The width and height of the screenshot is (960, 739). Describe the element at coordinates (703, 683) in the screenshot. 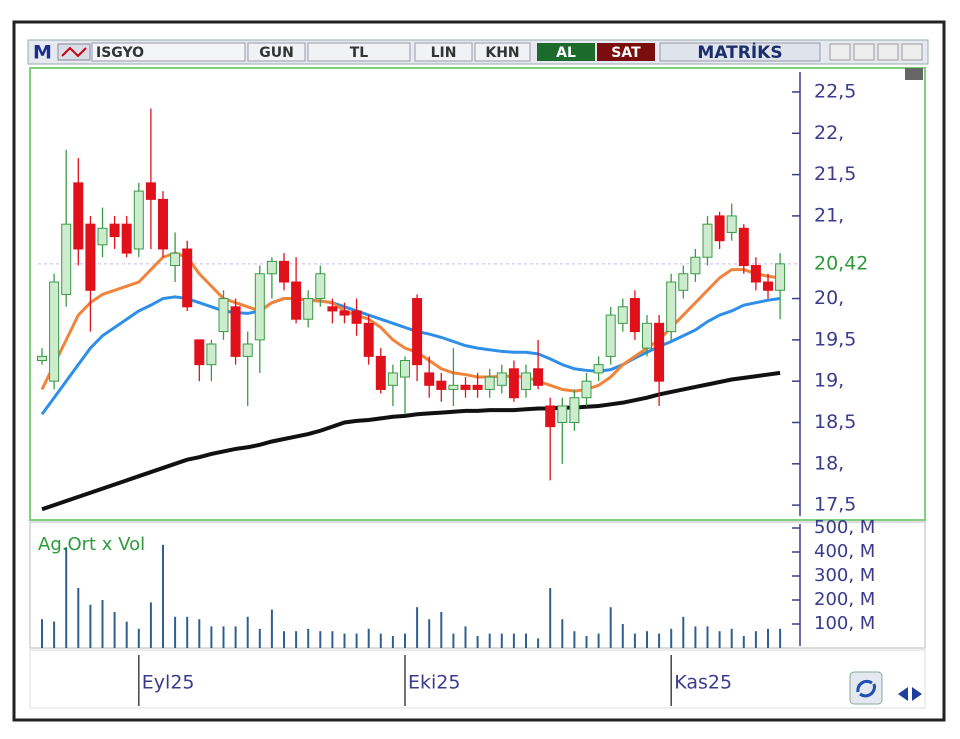

I see `x-tick-label: Kas25` at that location.